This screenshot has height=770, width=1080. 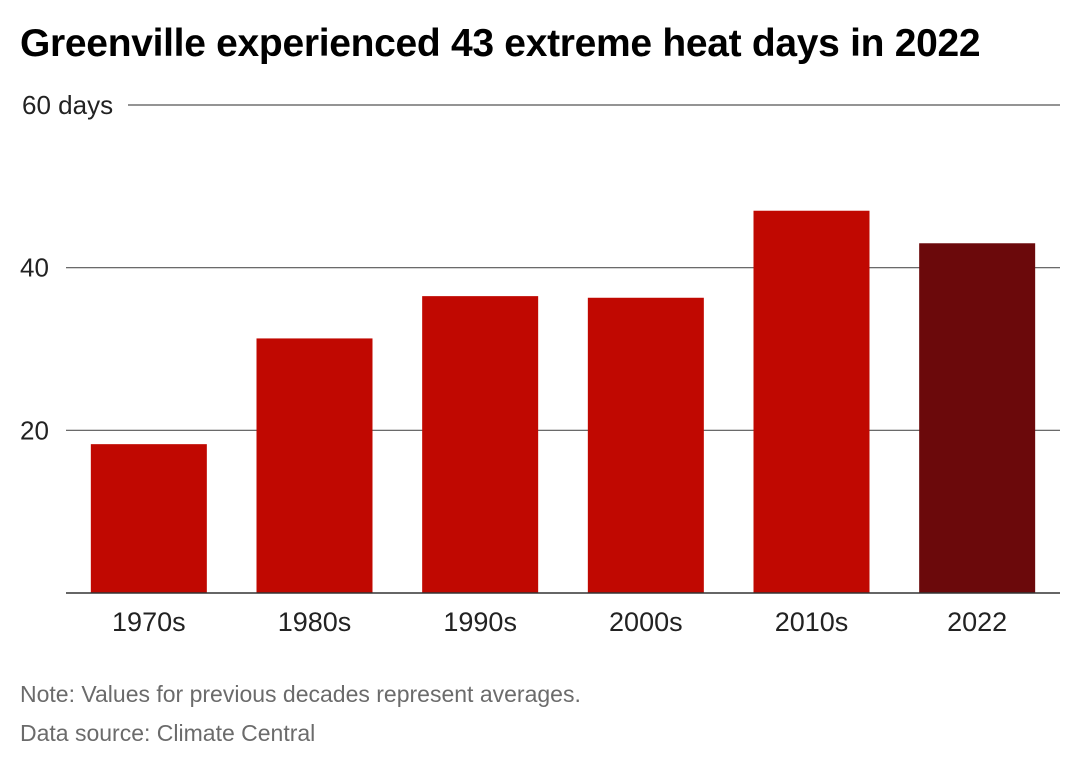 I want to click on y-tick-label-20: 20, so click(x=34, y=430).